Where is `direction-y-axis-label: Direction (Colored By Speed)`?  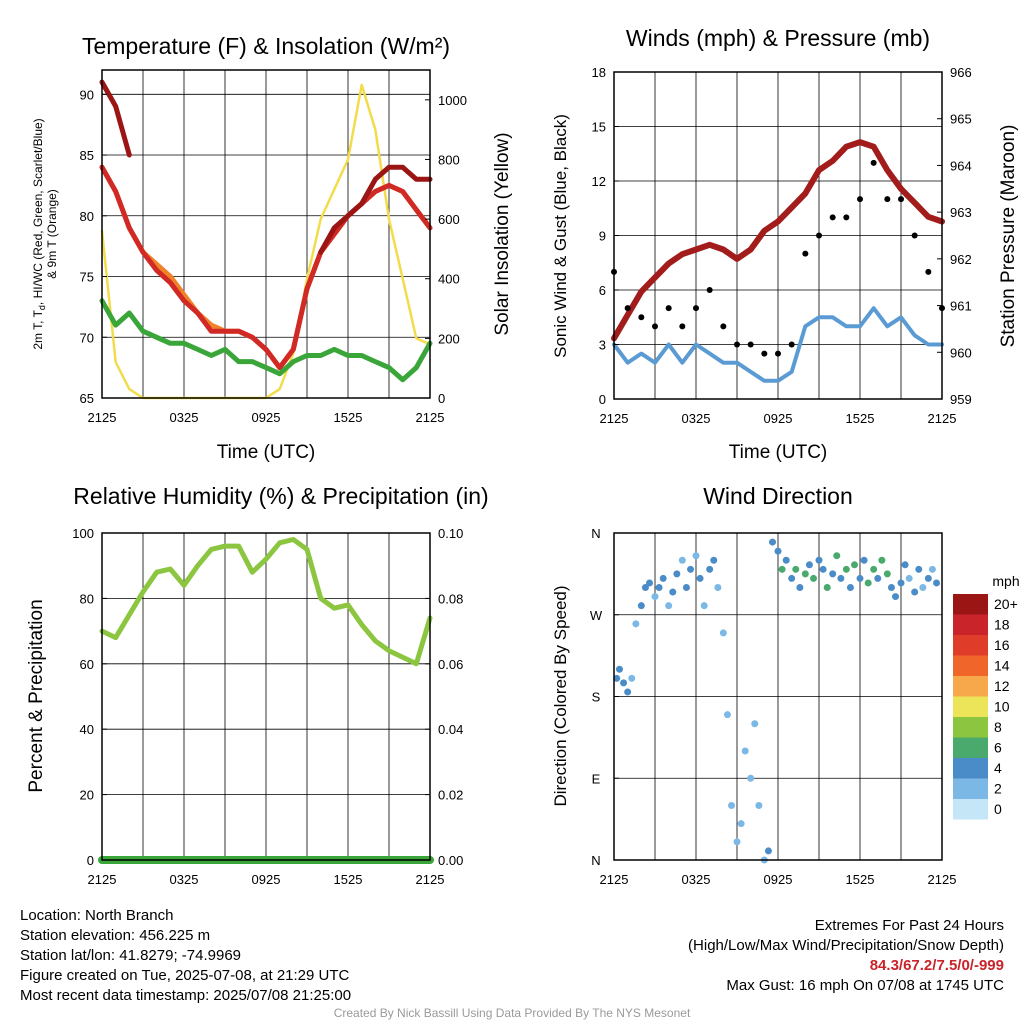
direction-y-axis-label: Direction (Colored By Speed) is located at coordinates (560, 695).